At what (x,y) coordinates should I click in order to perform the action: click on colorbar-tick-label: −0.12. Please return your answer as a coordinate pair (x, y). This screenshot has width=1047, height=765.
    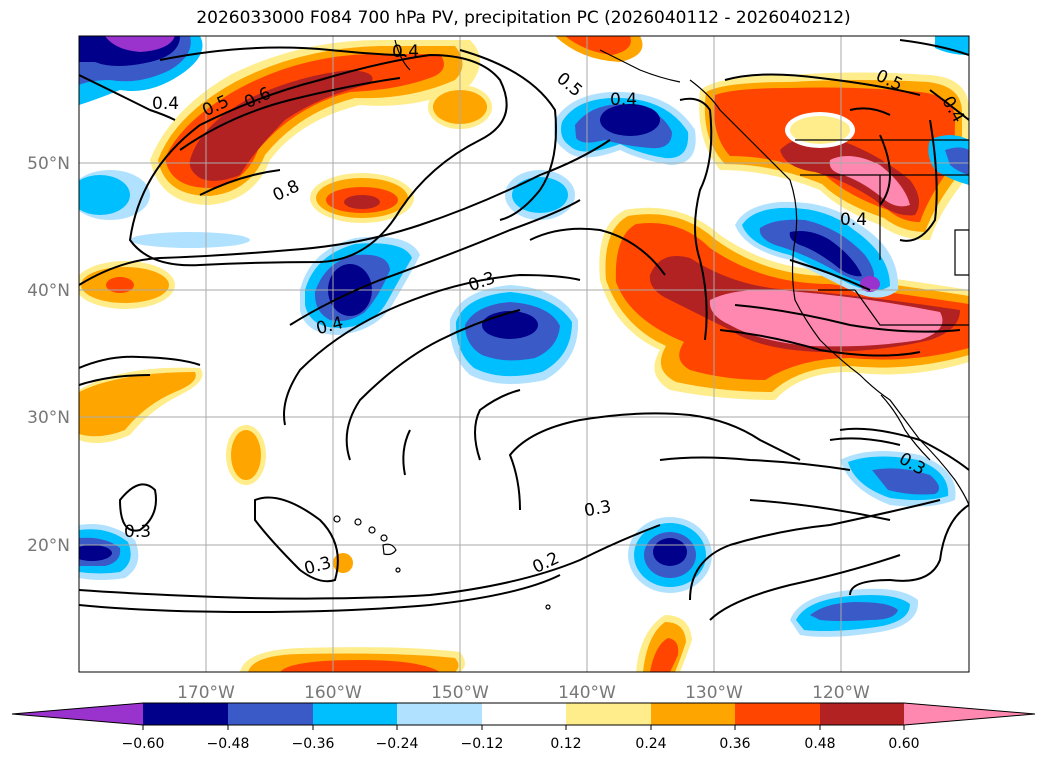
    Looking at the image, I should click on (482, 744).